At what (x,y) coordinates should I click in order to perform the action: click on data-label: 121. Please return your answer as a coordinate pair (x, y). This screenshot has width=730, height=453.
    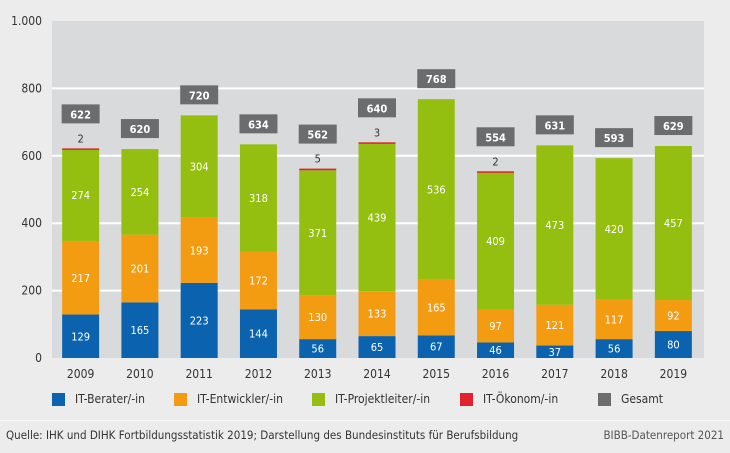
    Looking at the image, I should click on (554, 325).